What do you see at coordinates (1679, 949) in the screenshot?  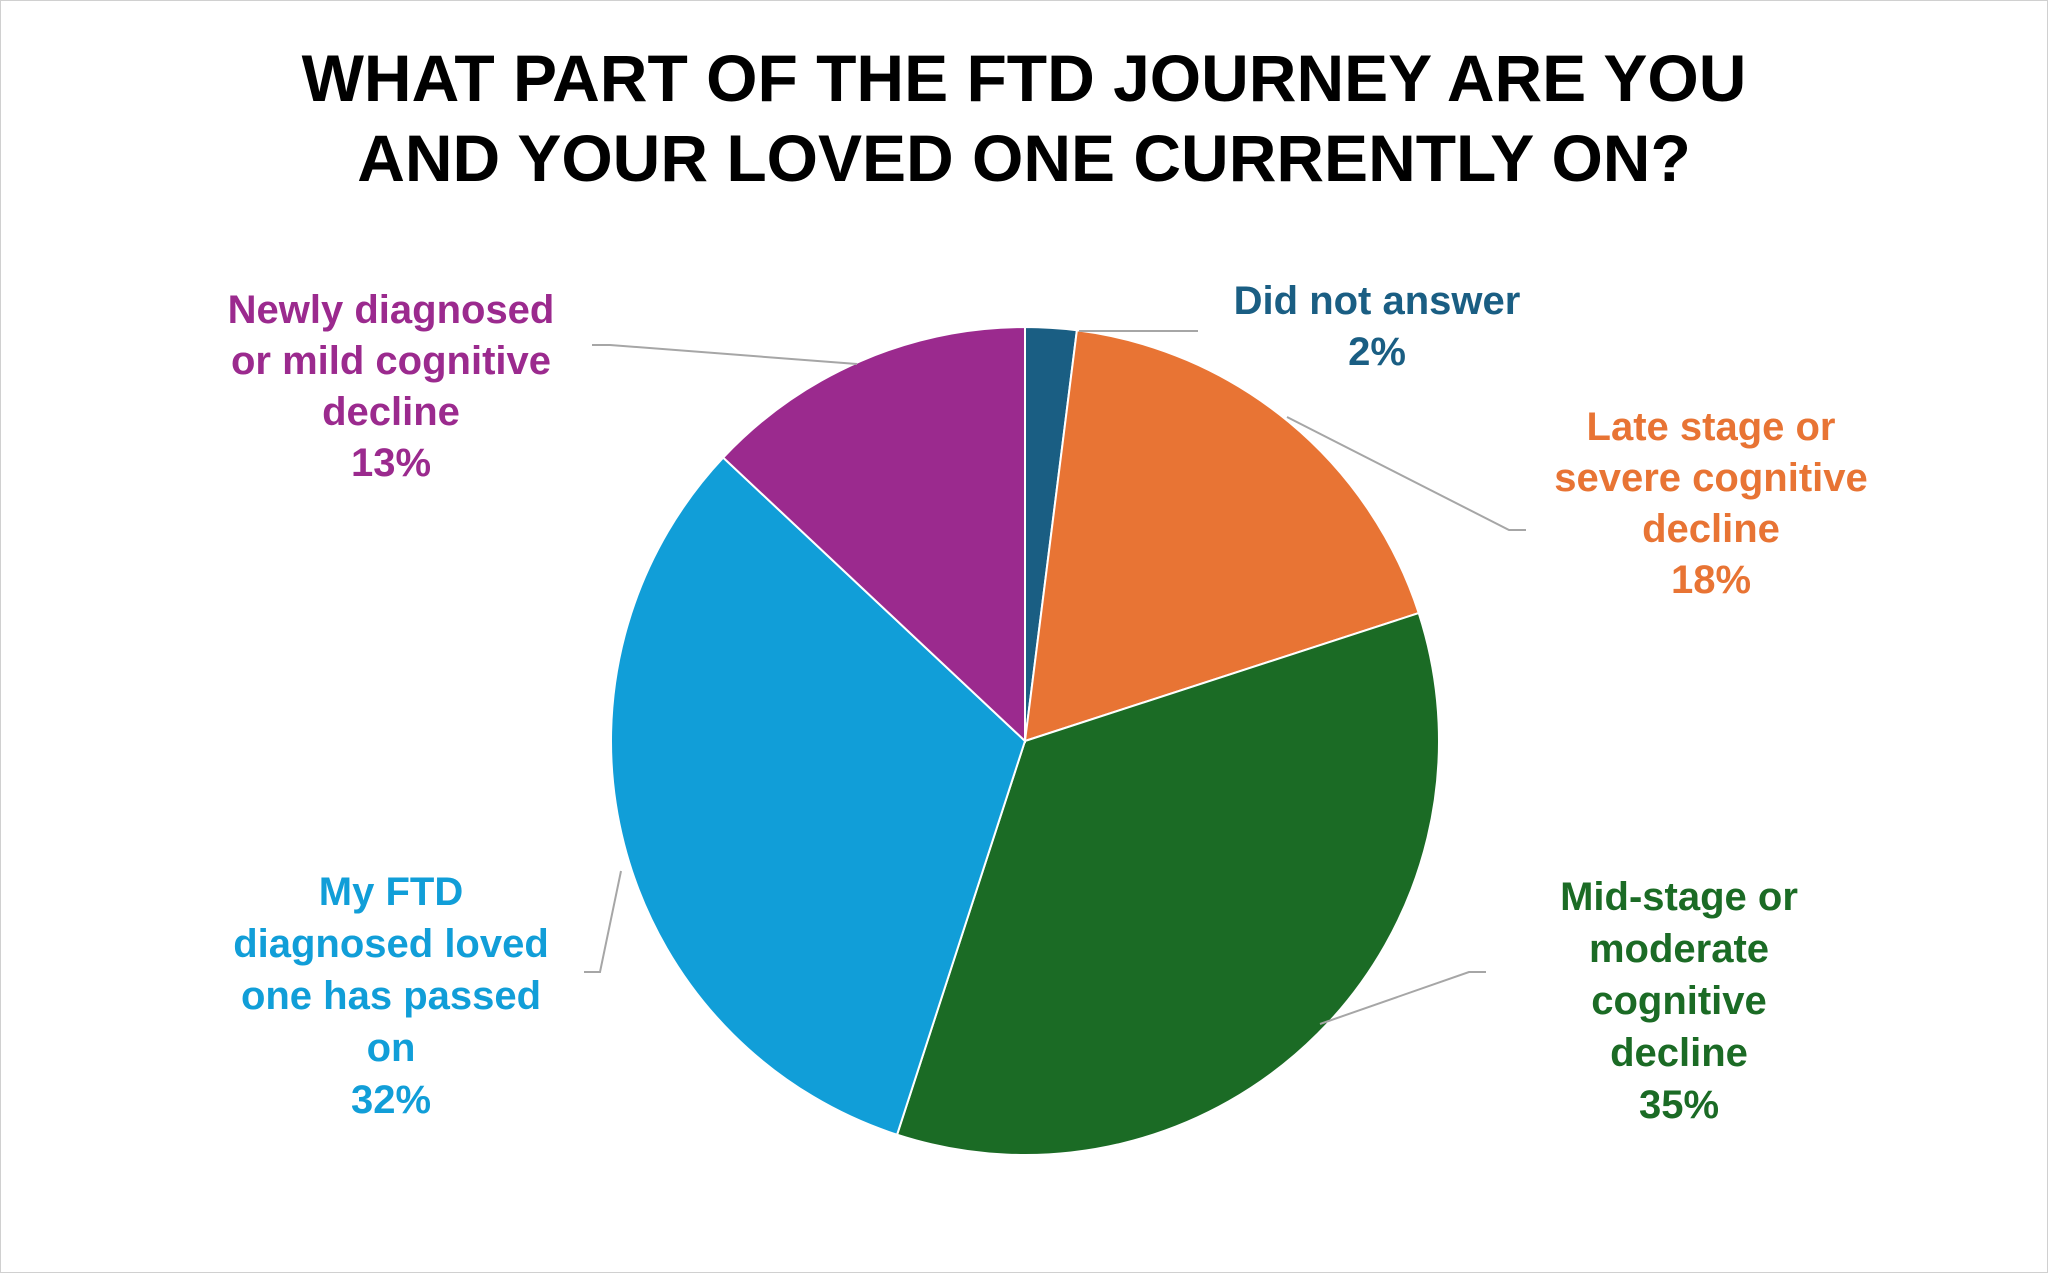 I see `data-label-text: moderate` at bounding box center [1679, 949].